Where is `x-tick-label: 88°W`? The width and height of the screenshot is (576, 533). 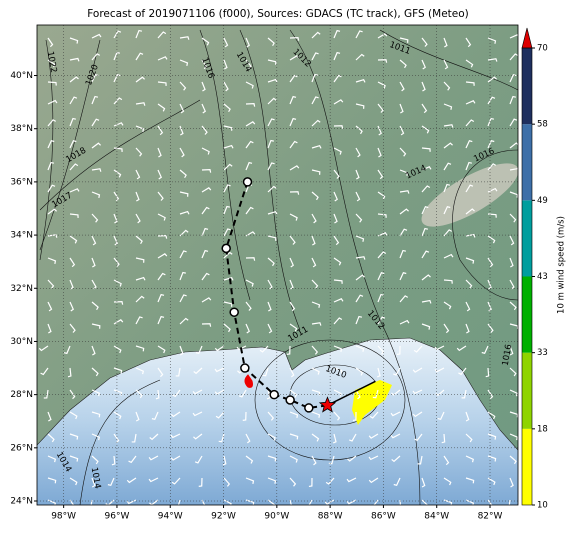 x-tick-label: 88°W is located at coordinates (330, 517).